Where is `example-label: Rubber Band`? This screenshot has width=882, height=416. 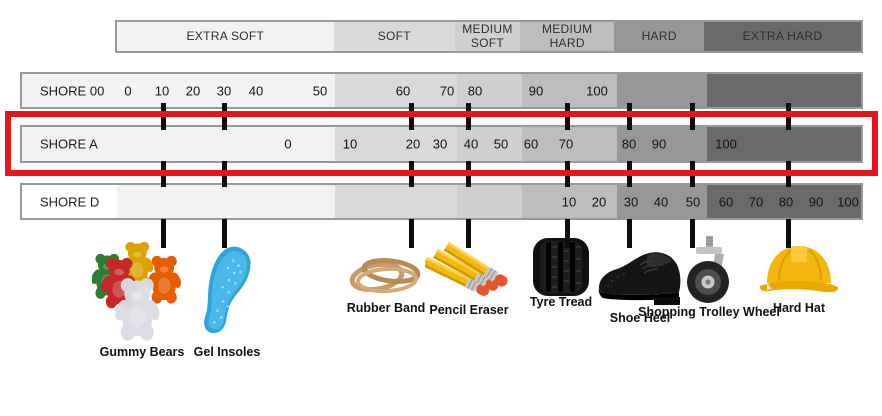 example-label: Rubber Band is located at coordinates (386, 308).